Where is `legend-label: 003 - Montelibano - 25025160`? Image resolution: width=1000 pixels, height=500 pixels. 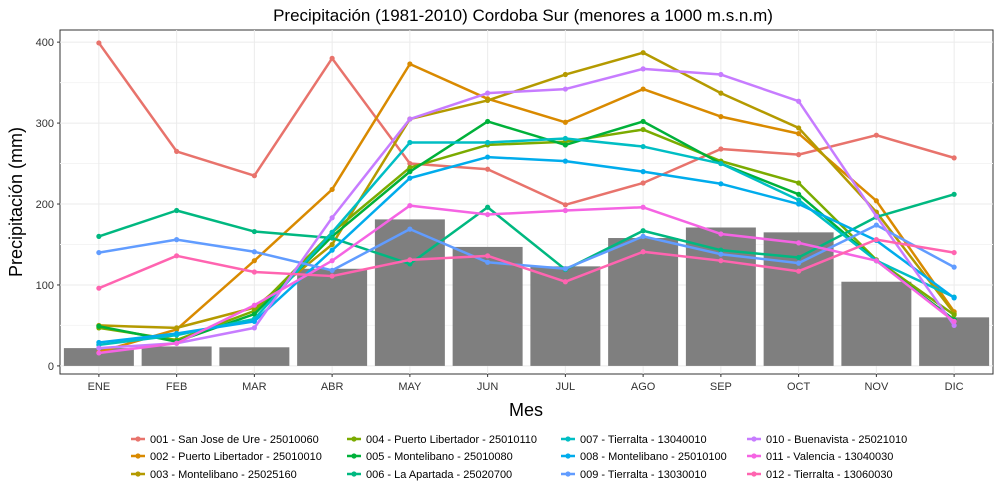
legend-label: 003 - Montelibano - 25025160 is located at coordinates (223, 475).